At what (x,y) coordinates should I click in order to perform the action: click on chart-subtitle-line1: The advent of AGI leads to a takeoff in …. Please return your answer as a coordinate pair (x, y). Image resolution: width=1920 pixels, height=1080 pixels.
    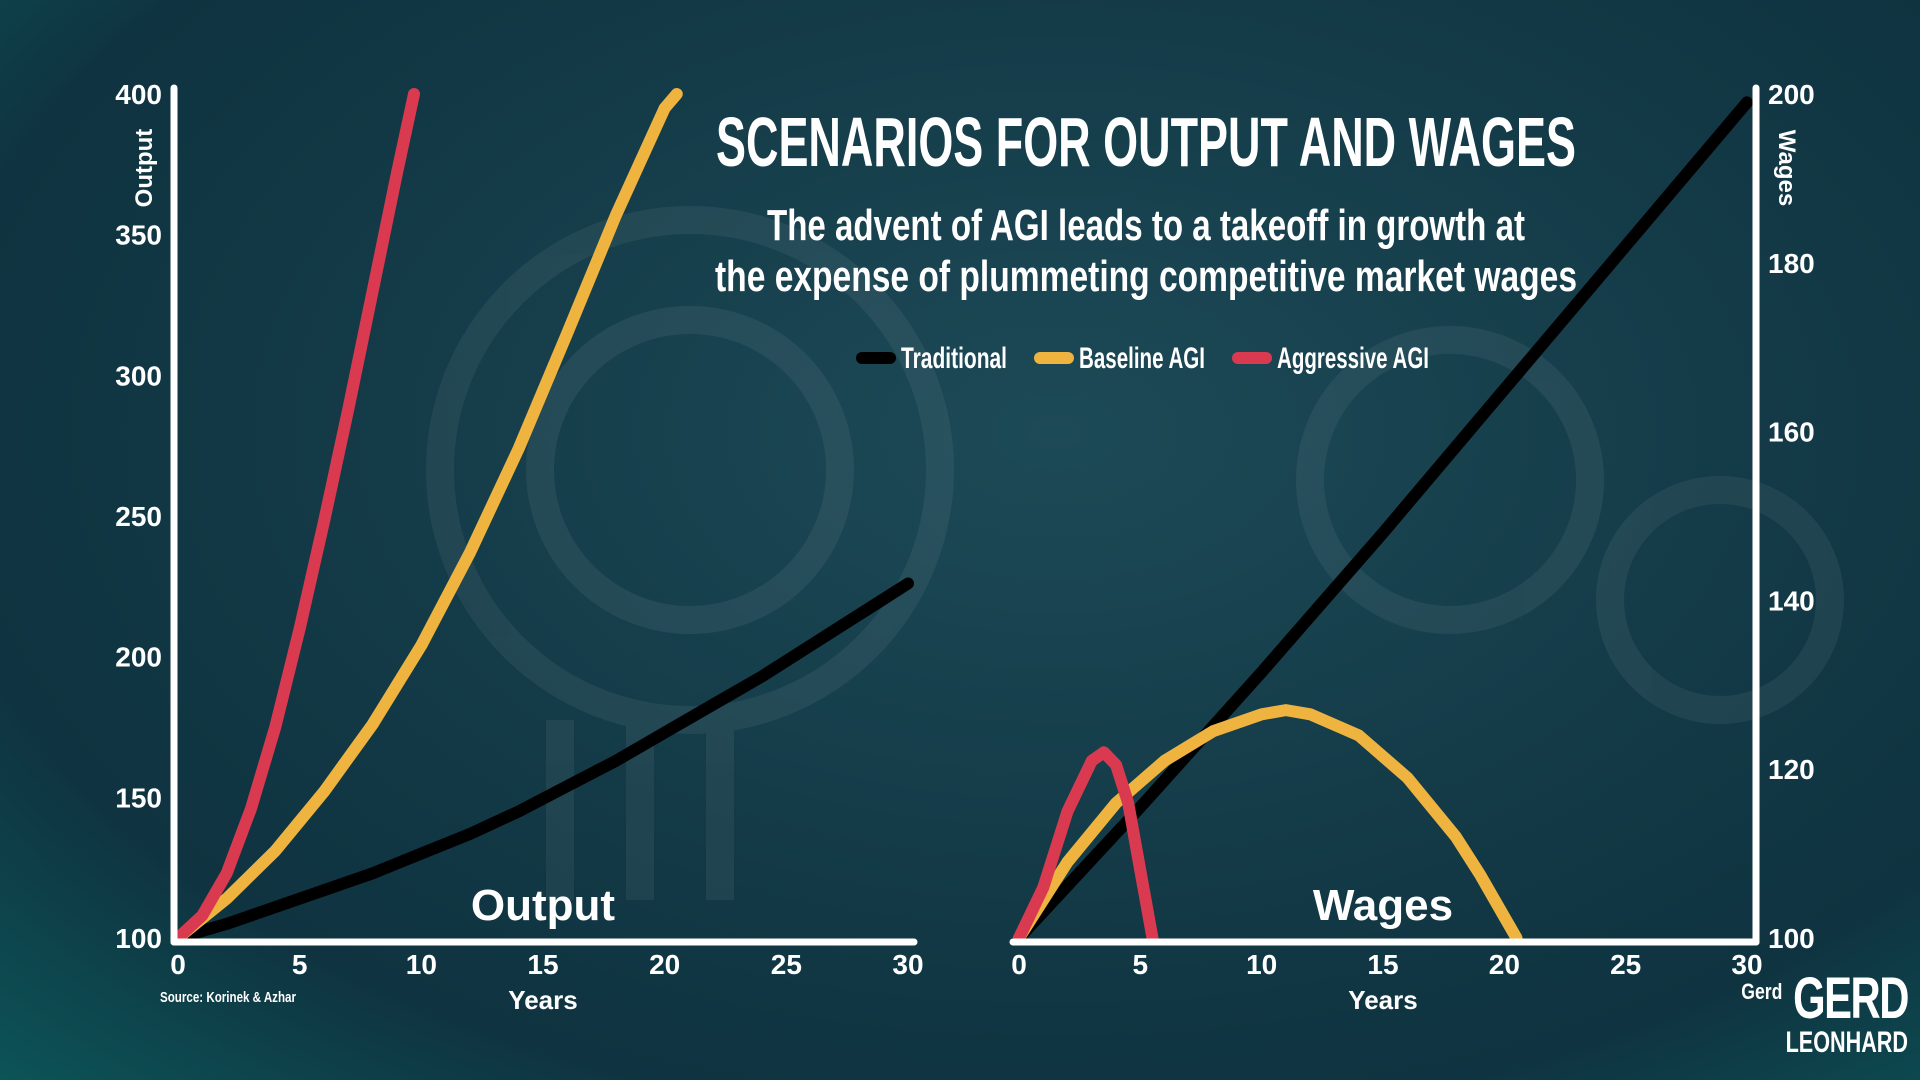
    Looking at the image, I should click on (1146, 225).